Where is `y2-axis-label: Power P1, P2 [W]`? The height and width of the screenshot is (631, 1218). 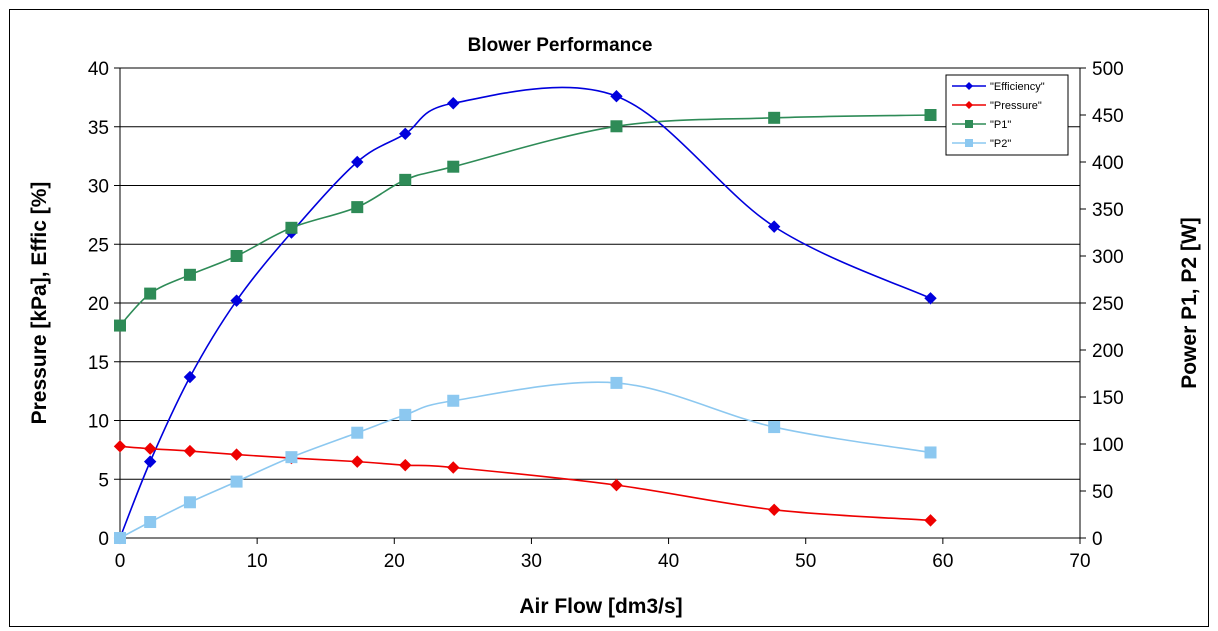
y2-axis-label: Power P1, P2 [W] is located at coordinates (1189, 303).